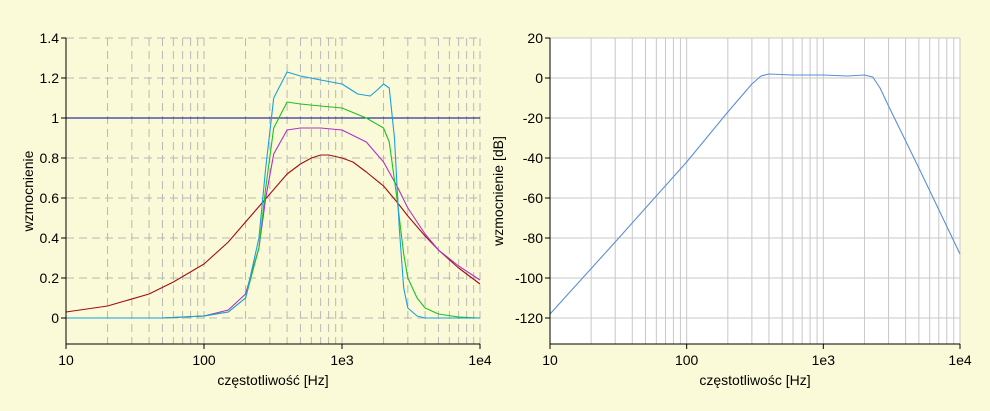 Image resolution: width=990 pixels, height=411 pixels. Describe the element at coordinates (533, 158) in the screenshot. I see `y-tick-label: -40` at that location.